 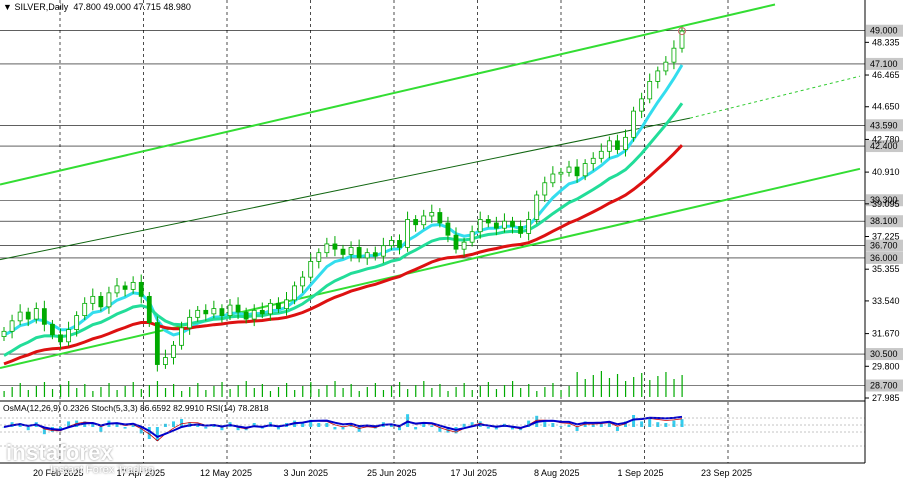 What do you see at coordinates (474, 473) in the screenshot?
I see `x-tick-label: 17 Jul 2025` at bounding box center [474, 473].